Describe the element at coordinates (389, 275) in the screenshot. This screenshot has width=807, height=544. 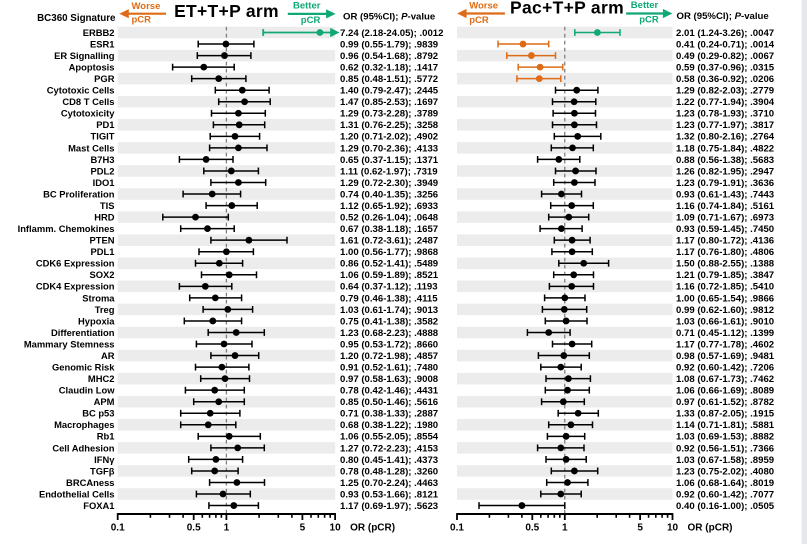
I see `svg-text: 1.06 (0.59-1.89); .8521` at that location.